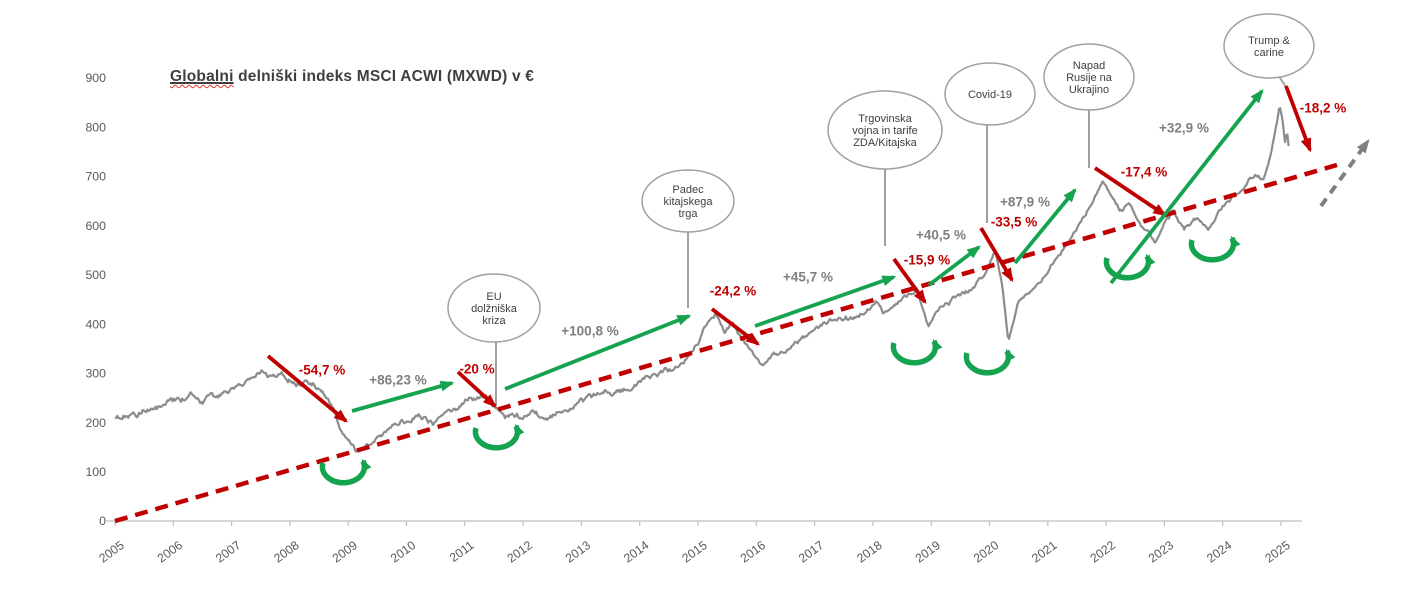 The image size is (1405, 590). I want to click on future-trend-arrow, so click(1344, 173).